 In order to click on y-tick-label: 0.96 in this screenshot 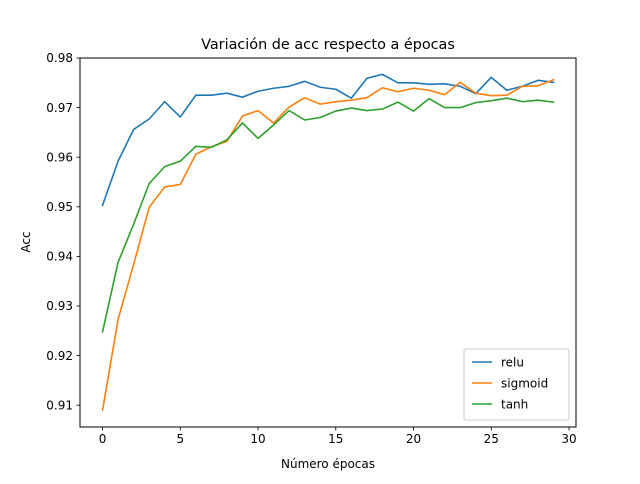, I will do `click(59, 157)`.